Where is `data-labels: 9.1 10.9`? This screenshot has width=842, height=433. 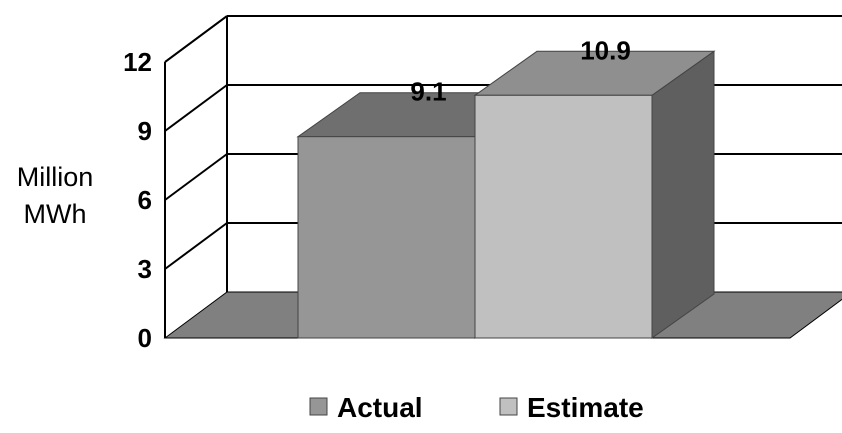 data-labels: 9.1 10.9 is located at coordinates (520, 70).